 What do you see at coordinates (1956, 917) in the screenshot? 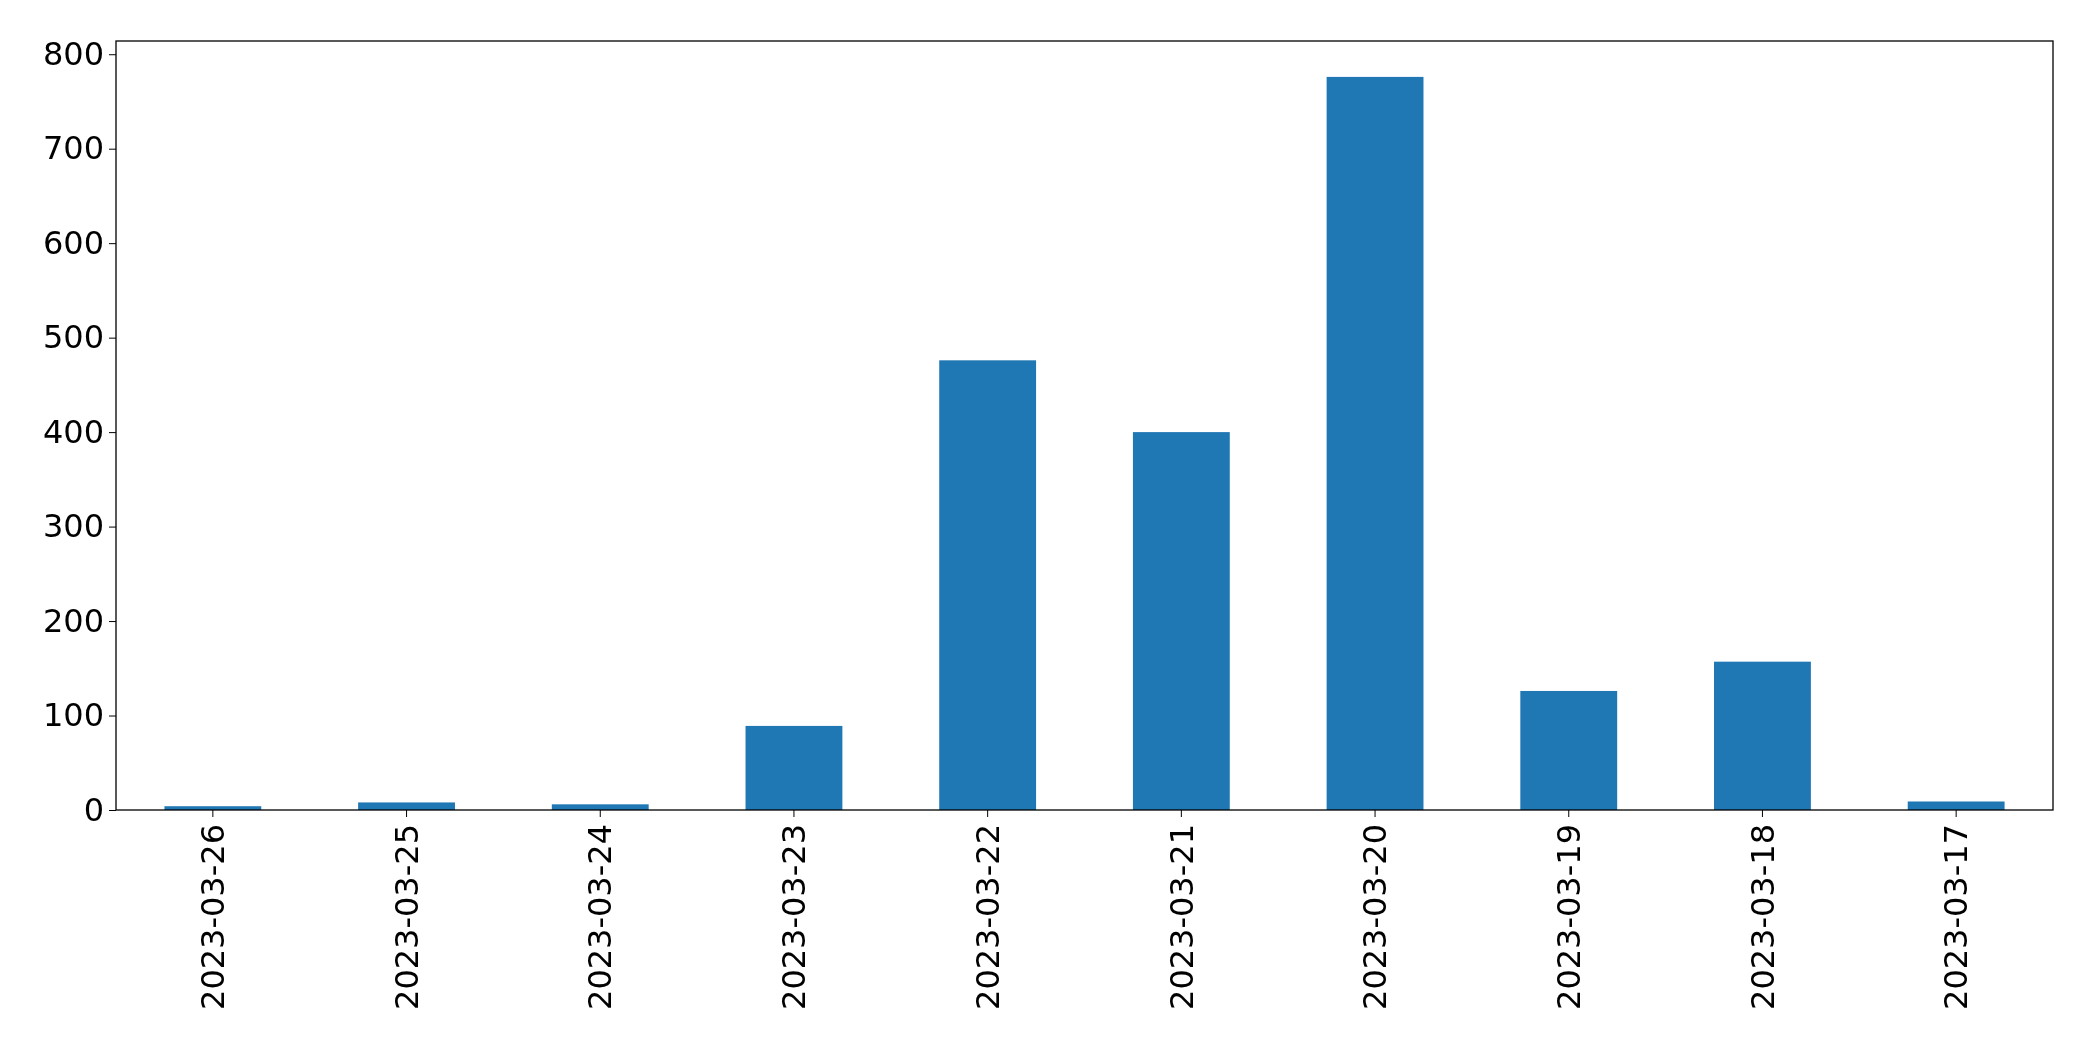
I see `x-tick-label: 2023-03-17` at bounding box center [1956, 917].